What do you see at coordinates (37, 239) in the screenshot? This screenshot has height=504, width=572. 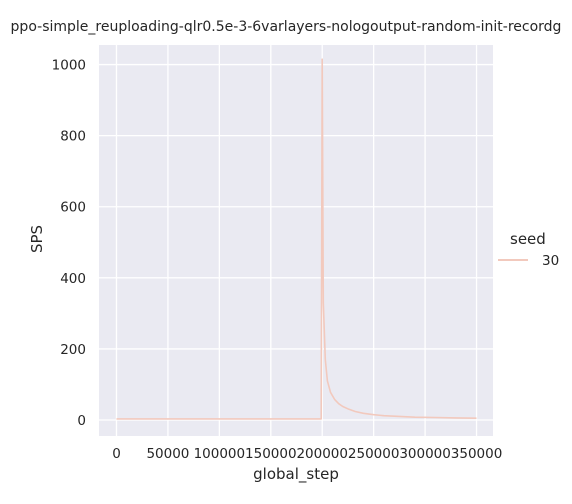 I see `y-axis-label: SPS` at bounding box center [37, 239].